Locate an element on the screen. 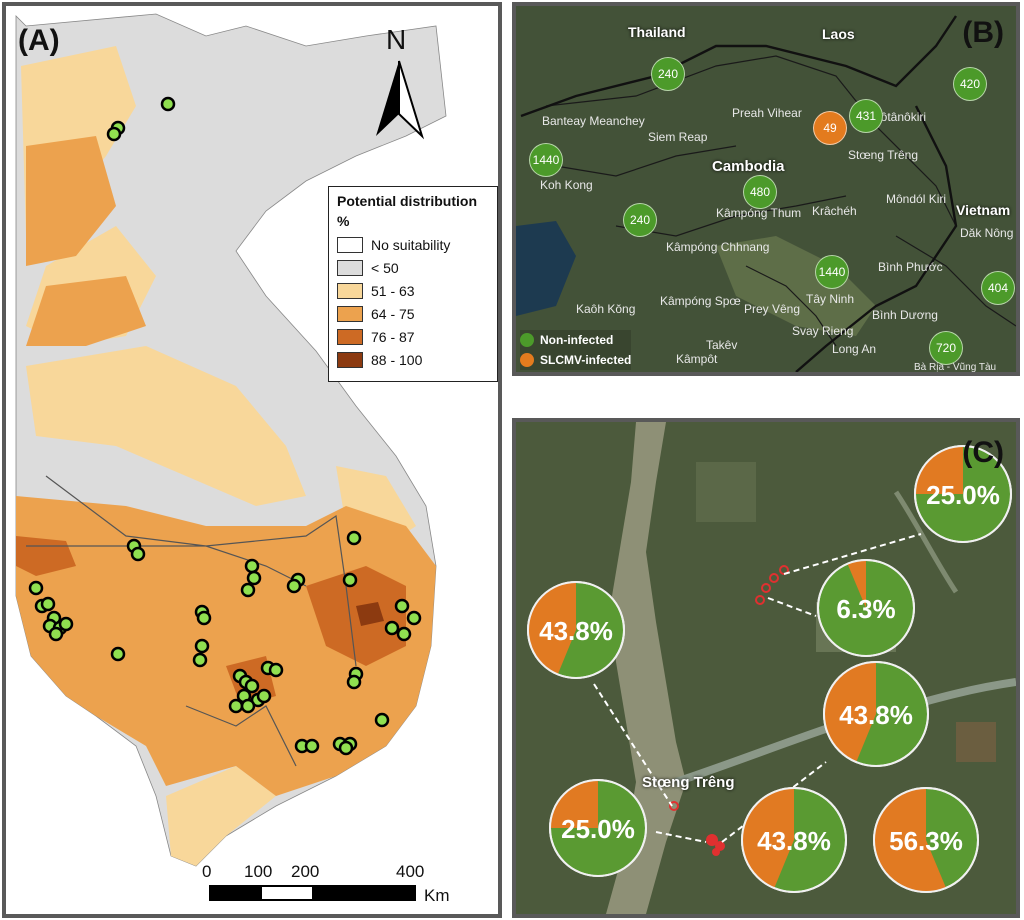 The width and height of the screenshot is (1024, 920). legend-label: 51 - 63 is located at coordinates (393, 290).